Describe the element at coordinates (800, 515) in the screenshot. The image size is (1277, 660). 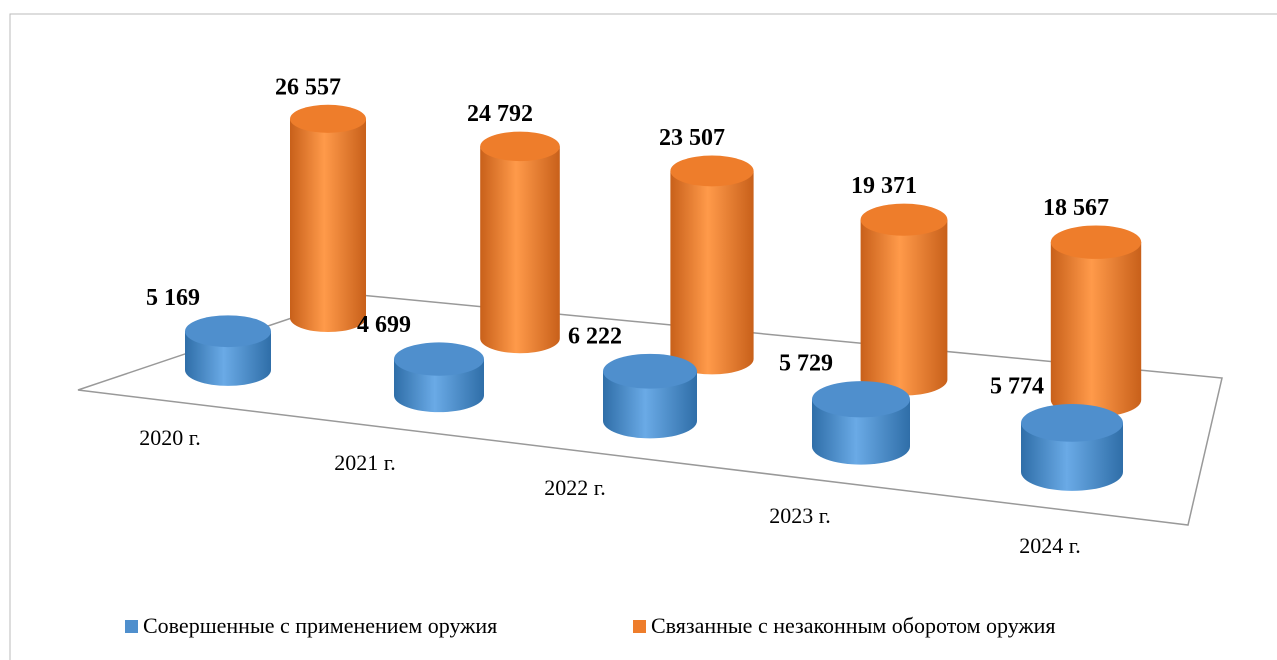
I see `x-tick-label: 2023 г.` at that location.